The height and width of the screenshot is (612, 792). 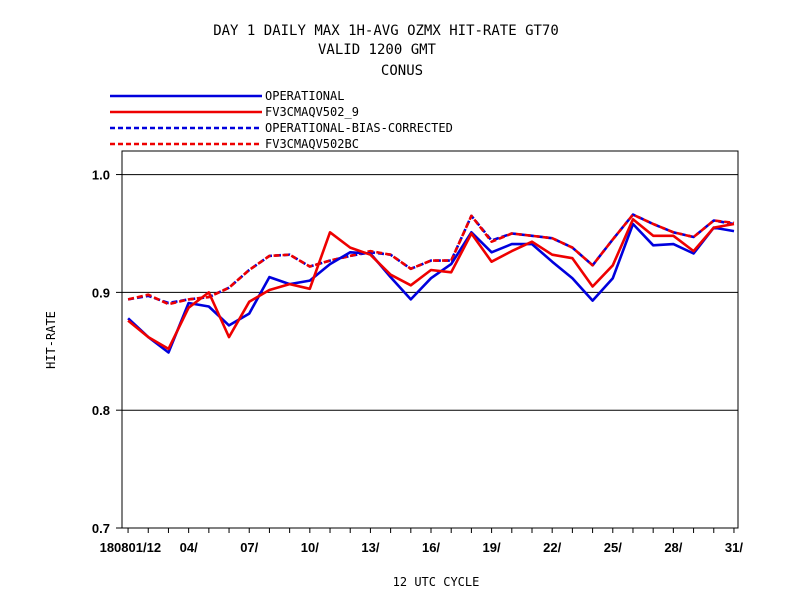 What do you see at coordinates (101, 528) in the screenshot?
I see `y-tick-label: 0.7` at bounding box center [101, 528].